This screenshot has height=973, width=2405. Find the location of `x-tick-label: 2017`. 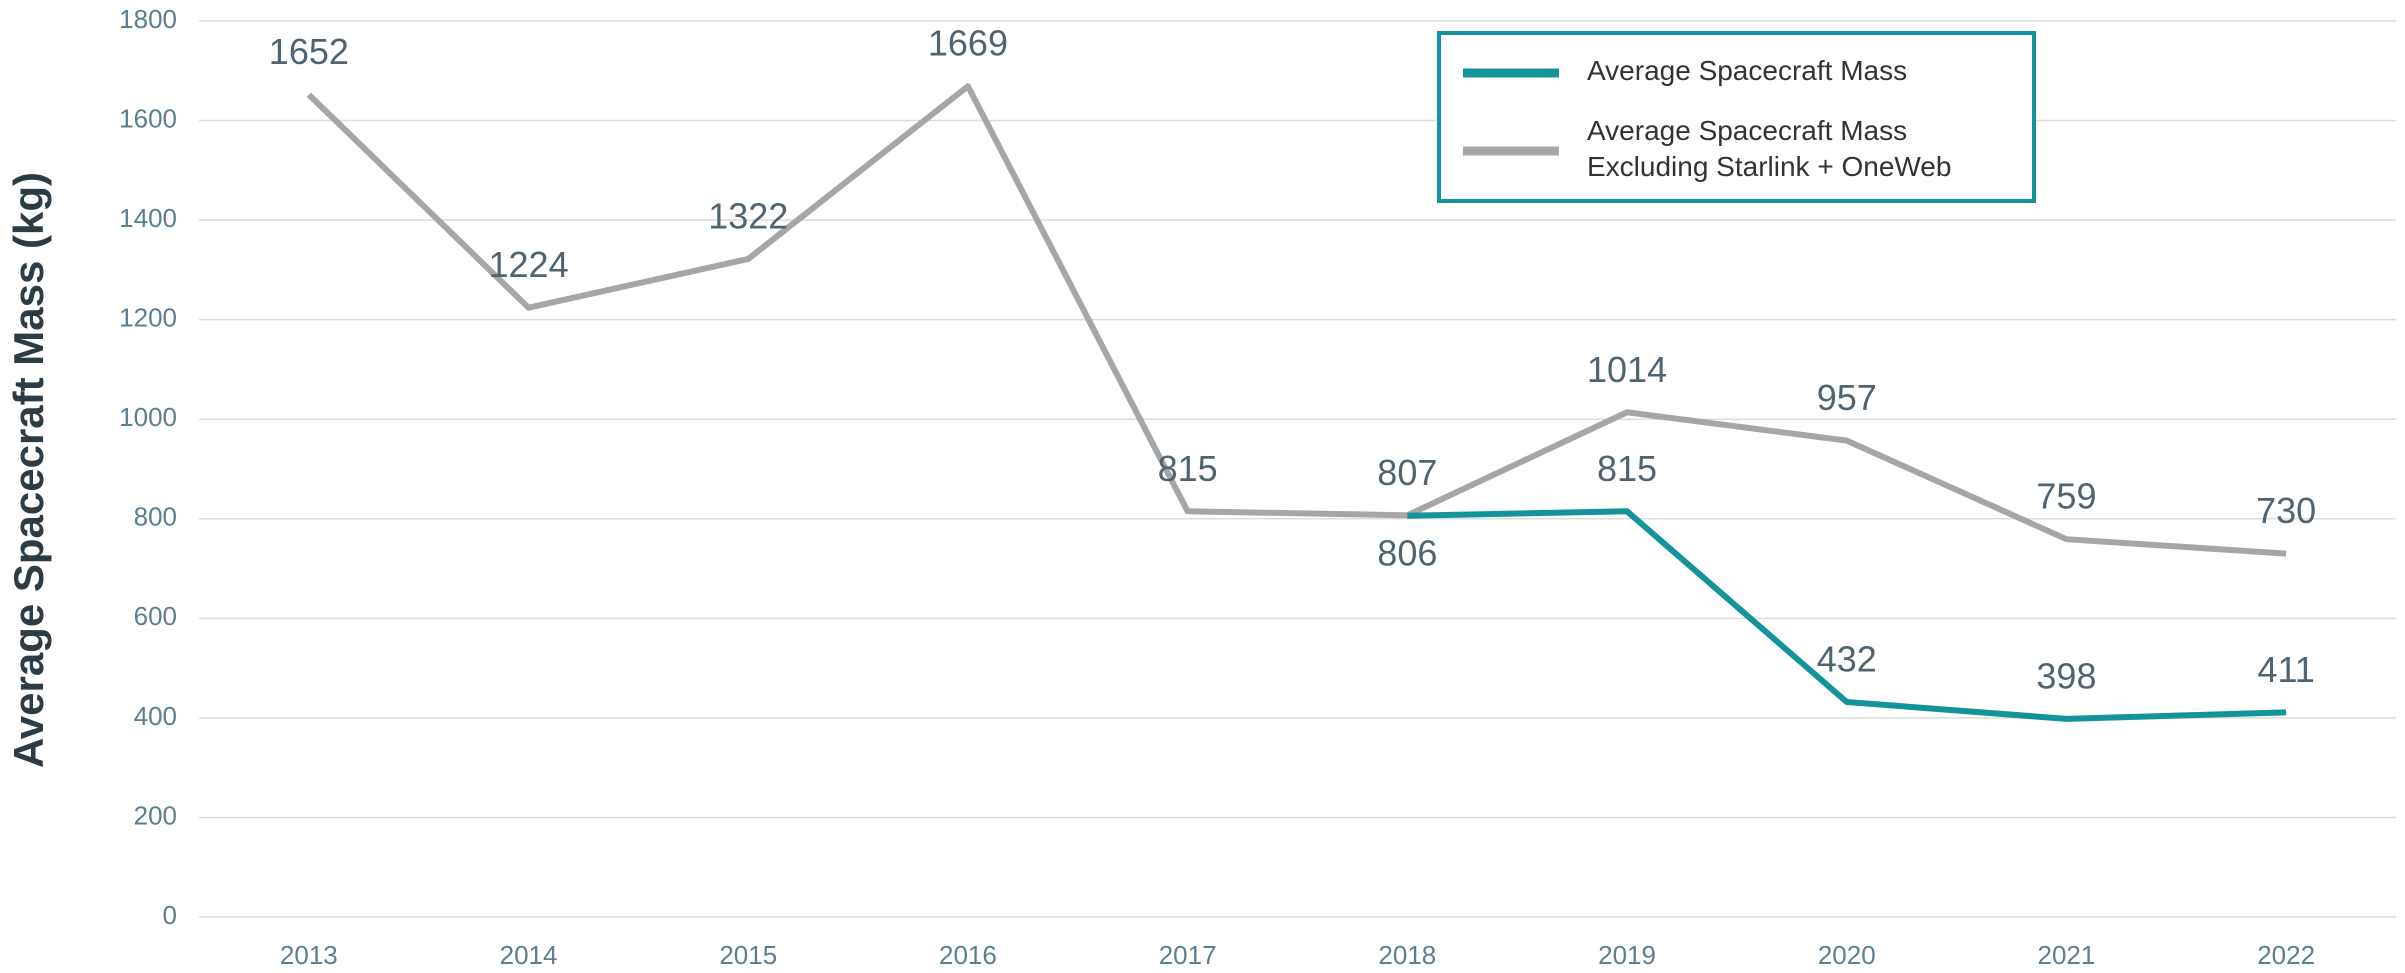

x-tick-label: 2017 is located at coordinates (1188, 955).